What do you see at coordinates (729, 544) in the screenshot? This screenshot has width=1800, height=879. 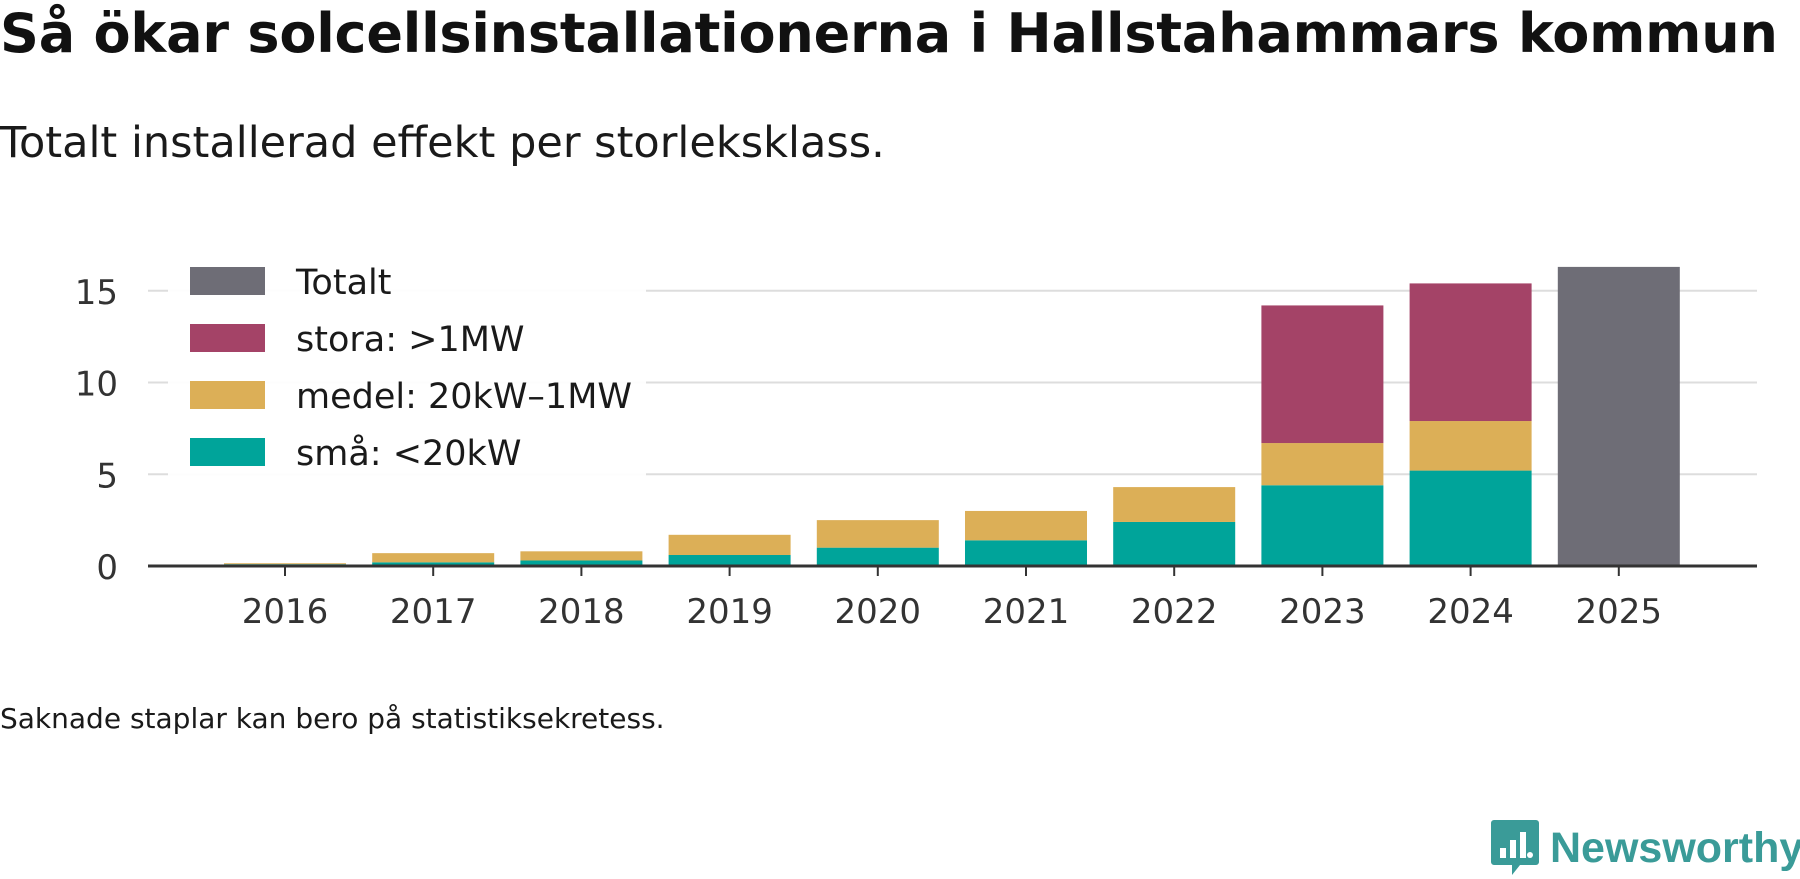 I see `bar-medium-2019` at bounding box center [729, 544].